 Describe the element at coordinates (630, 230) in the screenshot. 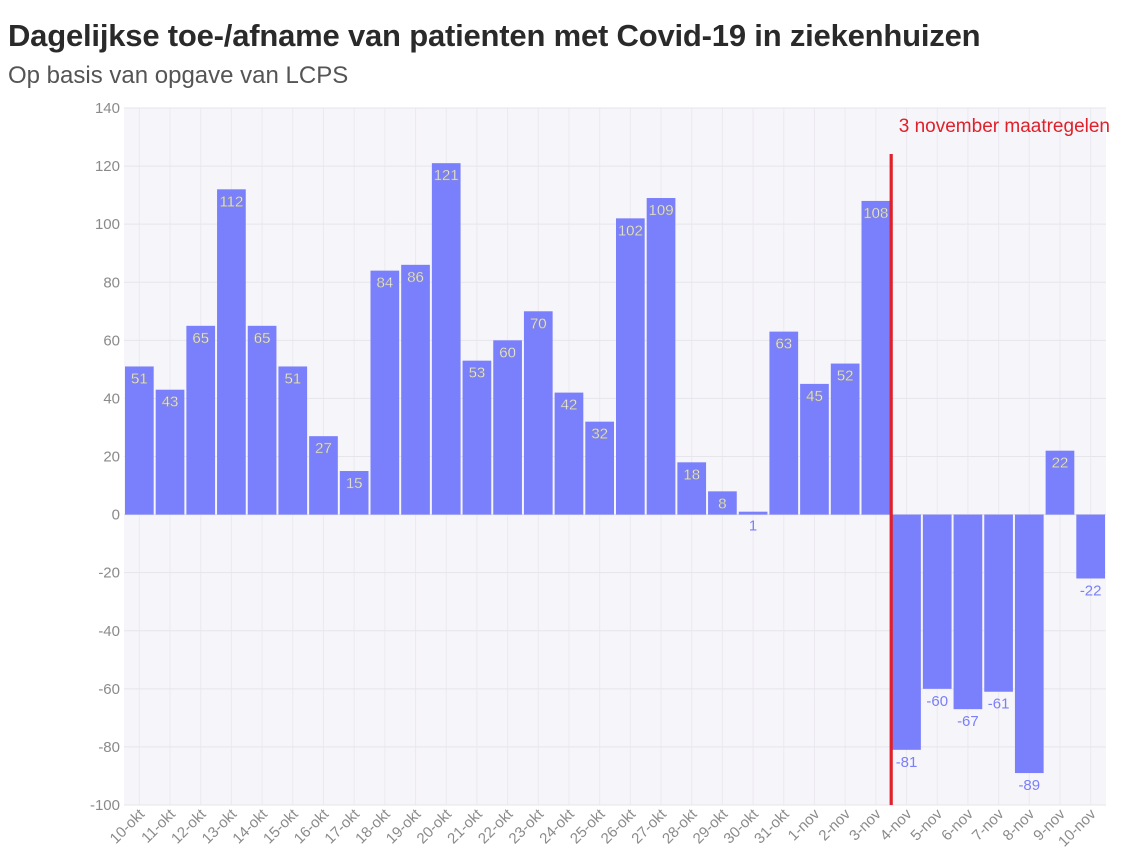

I see `data-label: 102` at that location.